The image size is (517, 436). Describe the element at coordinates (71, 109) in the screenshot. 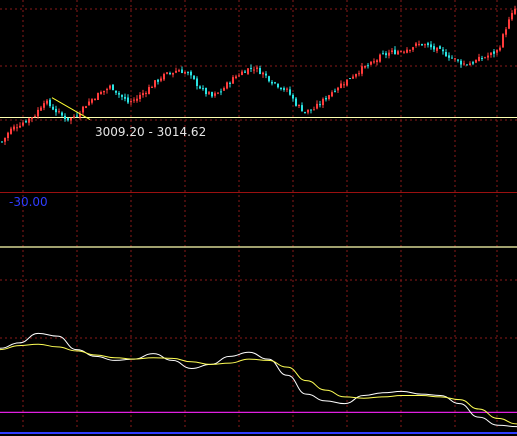

I see `trendline` at that location.